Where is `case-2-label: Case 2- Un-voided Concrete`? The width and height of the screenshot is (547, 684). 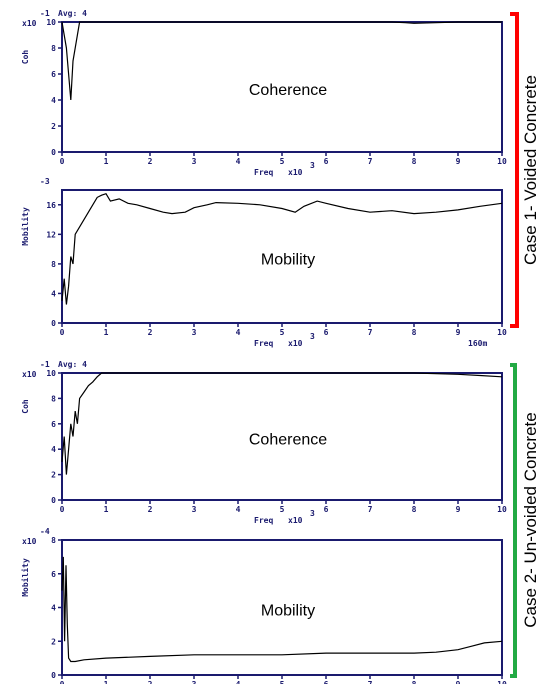
case-2-label: Case 2- Un-voided Concrete is located at coordinates (530, 519).